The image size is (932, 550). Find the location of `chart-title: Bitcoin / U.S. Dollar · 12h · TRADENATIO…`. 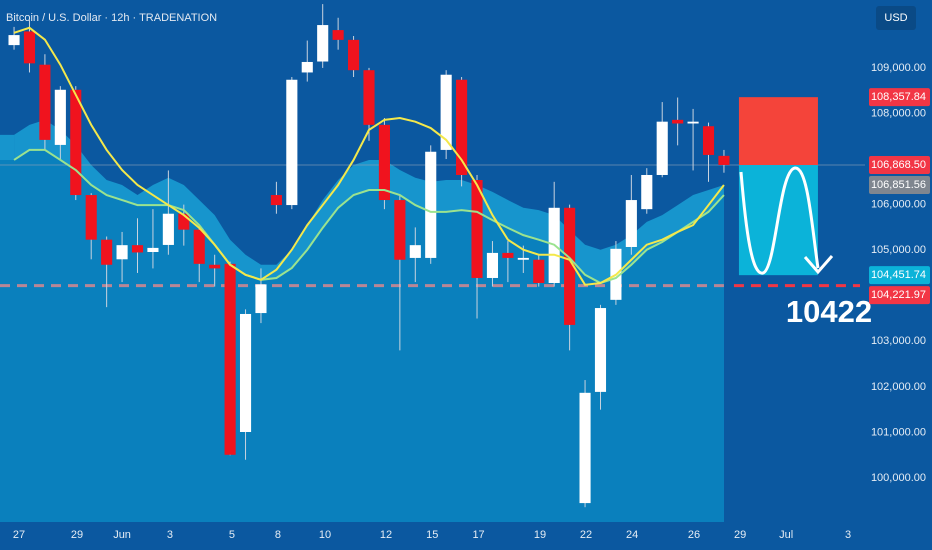

chart-title: Bitcoin / U.S. Dollar · 12h · TRADENATIO… is located at coordinates (111, 18).